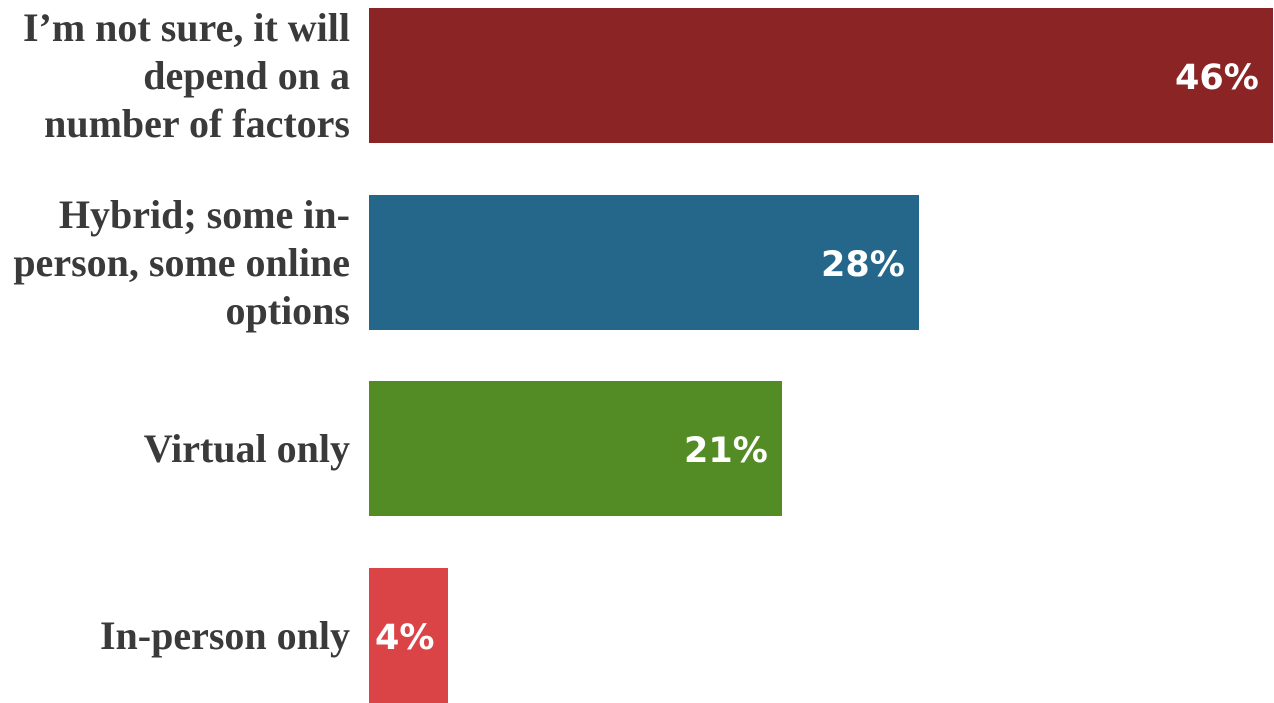 The width and height of the screenshot is (1274, 703). What do you see at coordinates (1217, 78) in the screenshot?
I see `value-label: 46%` at bounding box center [1217, 78].